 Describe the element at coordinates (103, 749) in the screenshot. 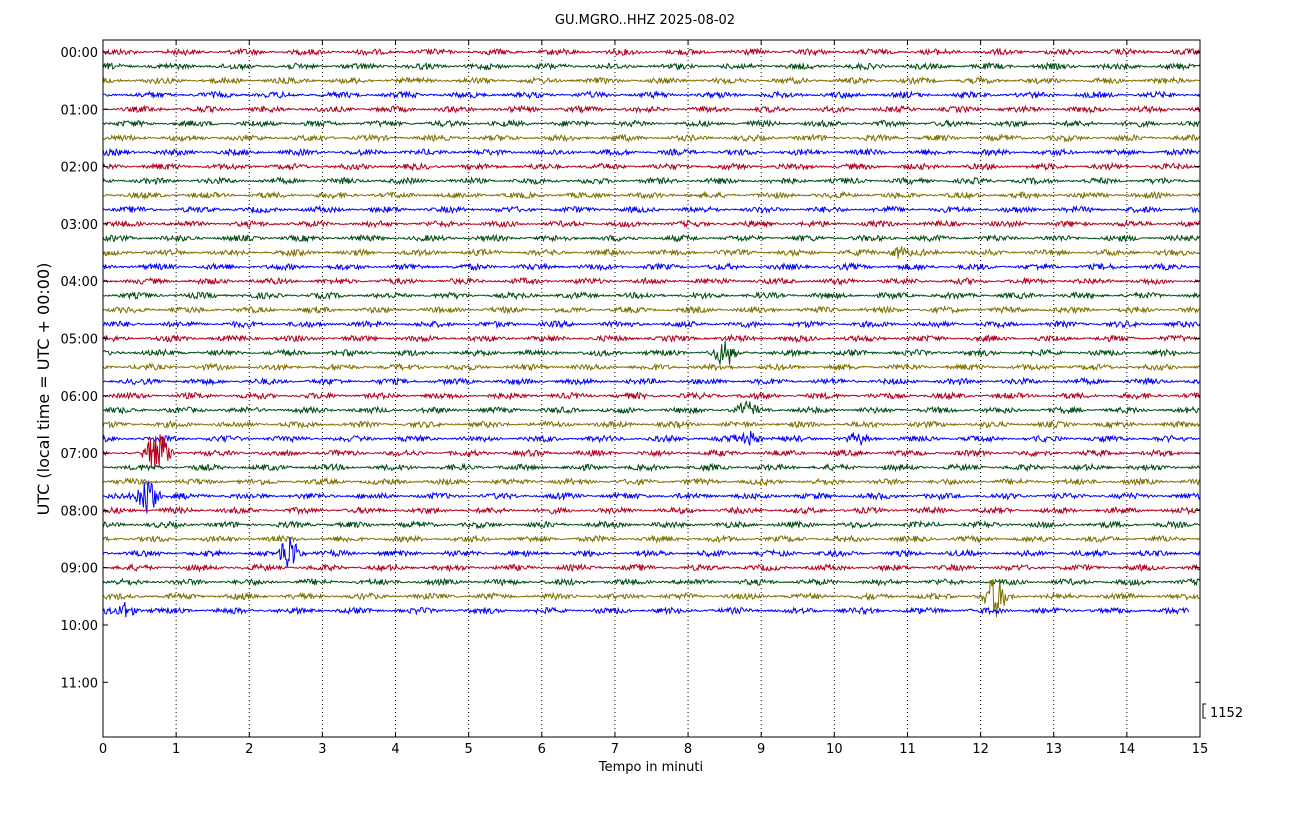

I see `x-tick-label: 0` at that location.